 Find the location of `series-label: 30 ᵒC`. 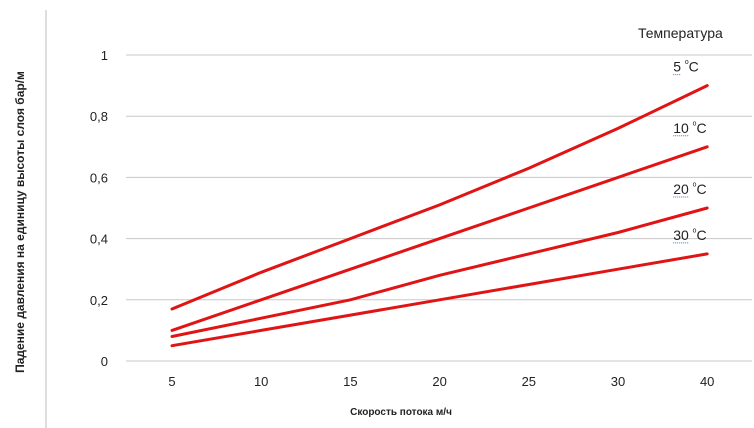

series-label: 30 ᵒC is located at coordinates (689, 235).